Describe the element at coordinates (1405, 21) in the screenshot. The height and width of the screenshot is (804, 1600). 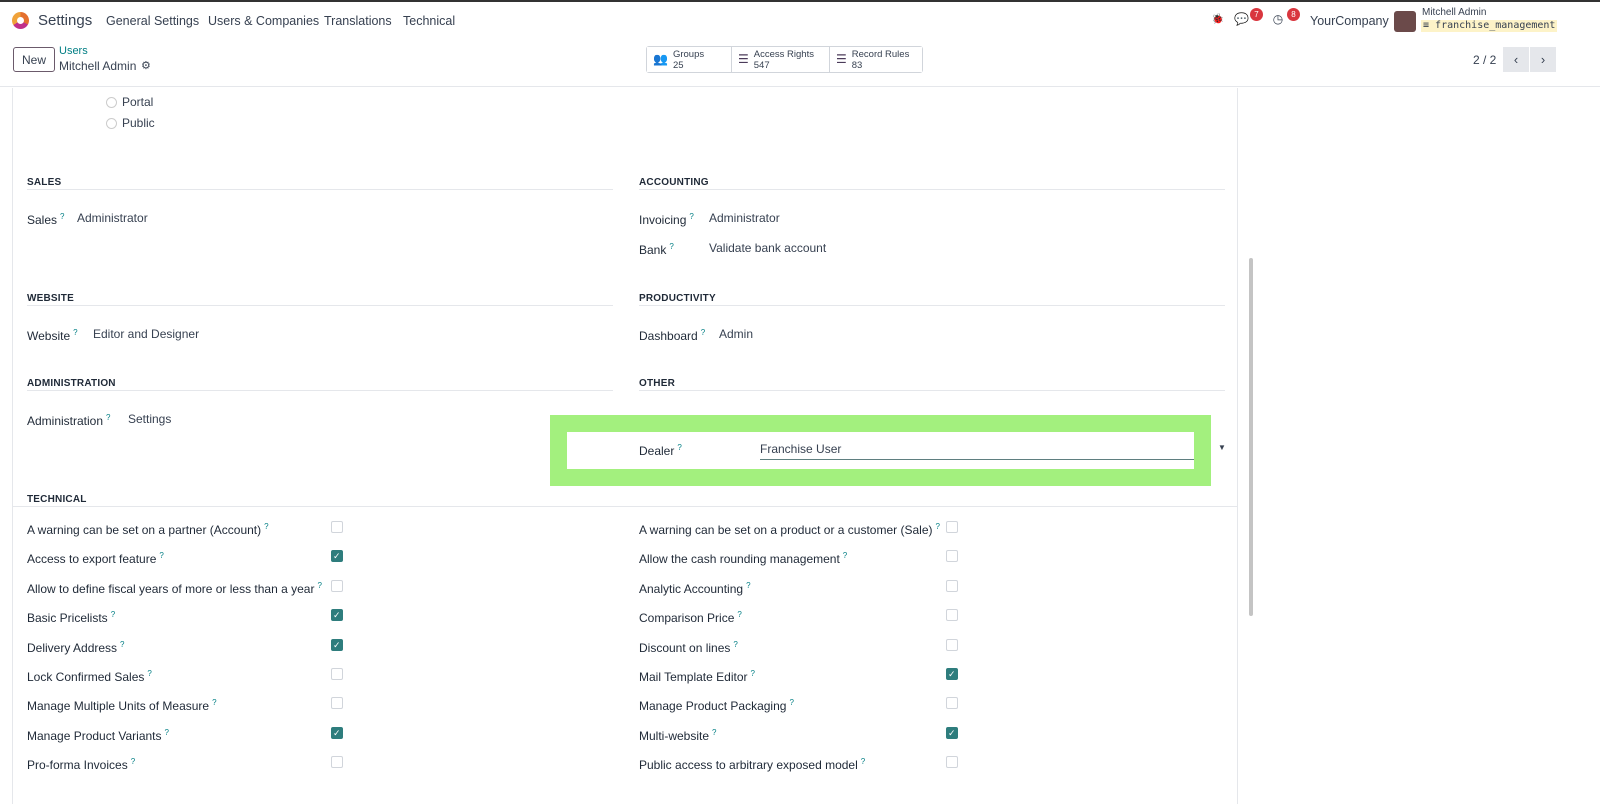
I see `user-avatar` at that location.